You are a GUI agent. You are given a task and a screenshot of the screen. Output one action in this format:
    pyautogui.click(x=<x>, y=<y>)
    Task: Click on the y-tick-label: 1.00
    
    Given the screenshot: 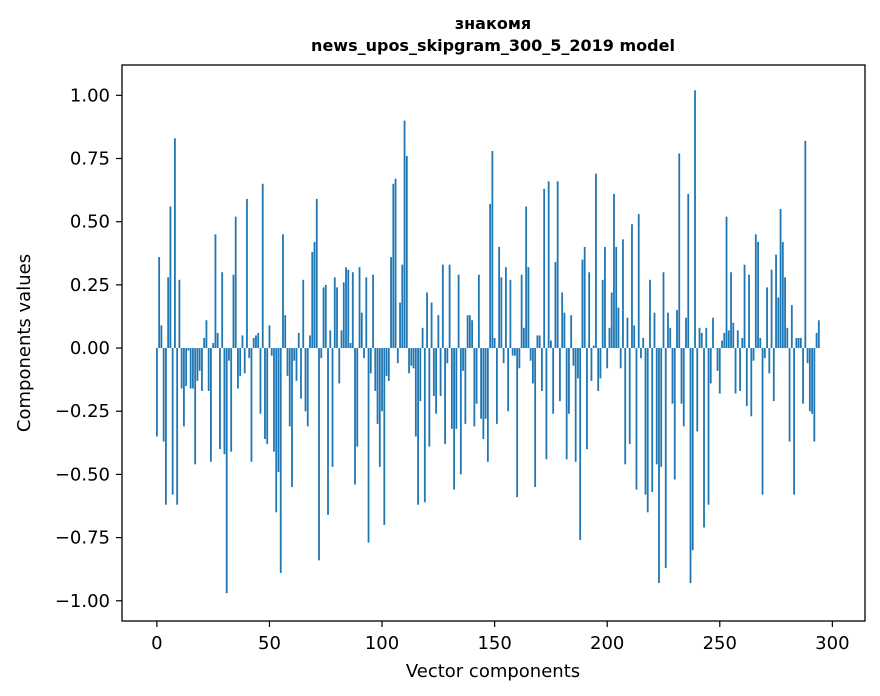 What is the action you would take?
    pyautogui.click(x=90, y=95)
    